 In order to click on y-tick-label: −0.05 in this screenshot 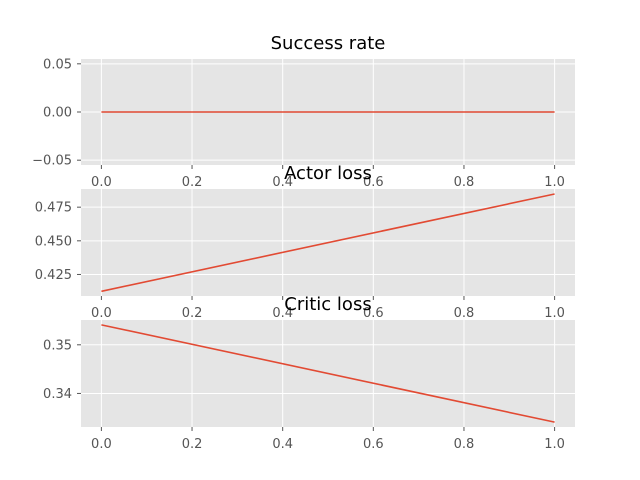, I will do `click(52, 161)`.